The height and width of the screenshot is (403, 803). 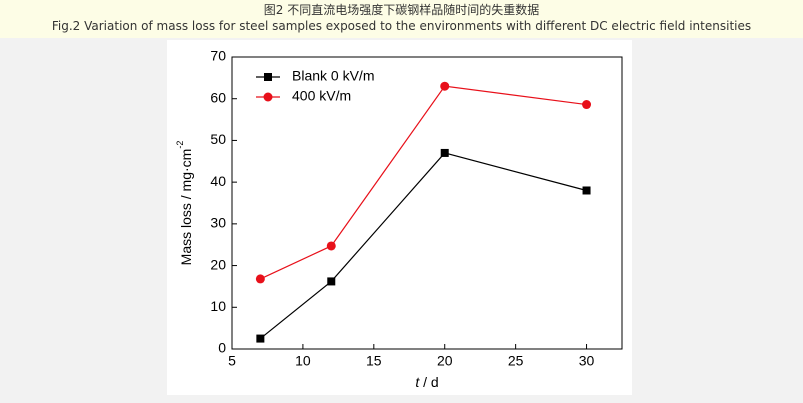 I want to click on y-tick-label: 60, so click(x=218, y=97).